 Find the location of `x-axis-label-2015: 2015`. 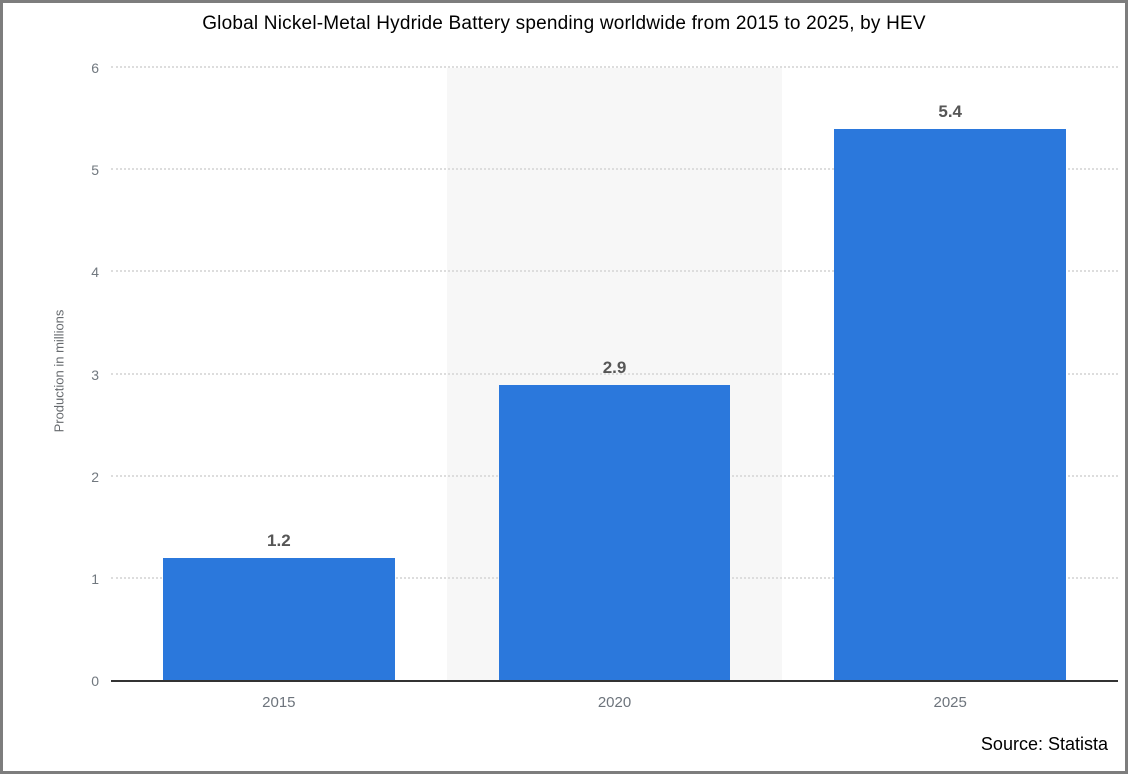

x-axis-label-2015: 2015 is located at coordinates (279, 702).